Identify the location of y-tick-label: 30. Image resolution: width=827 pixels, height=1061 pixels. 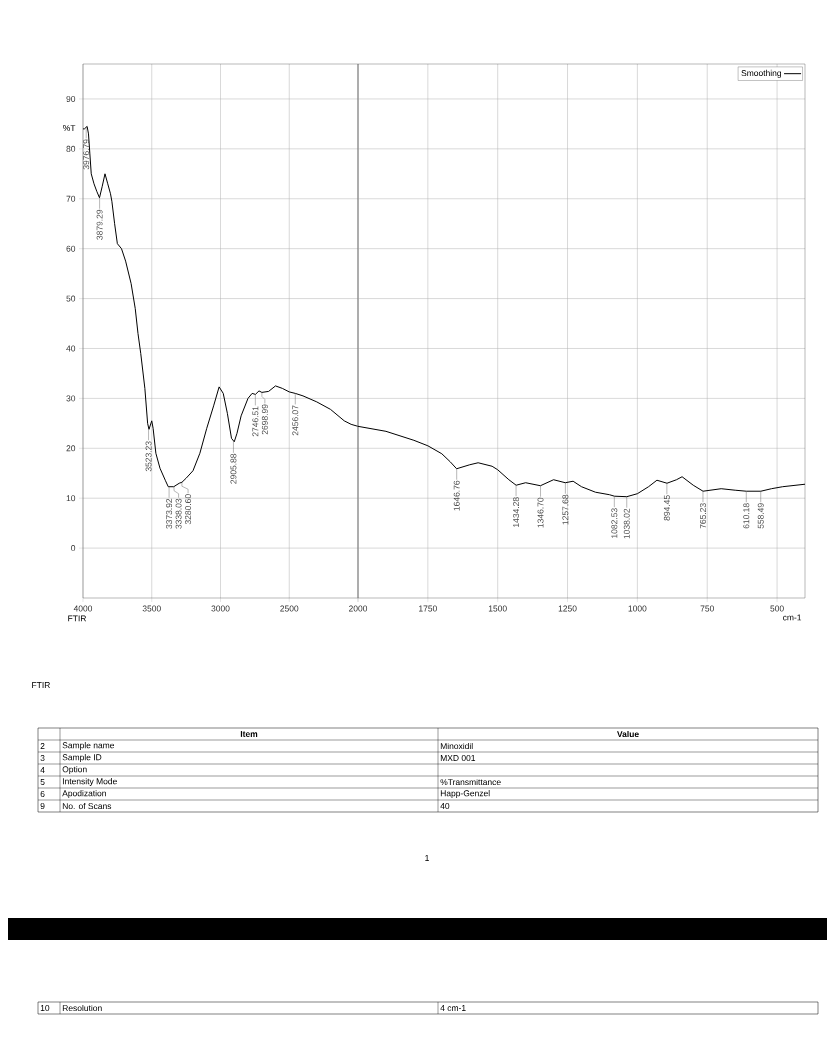
(71, 398).